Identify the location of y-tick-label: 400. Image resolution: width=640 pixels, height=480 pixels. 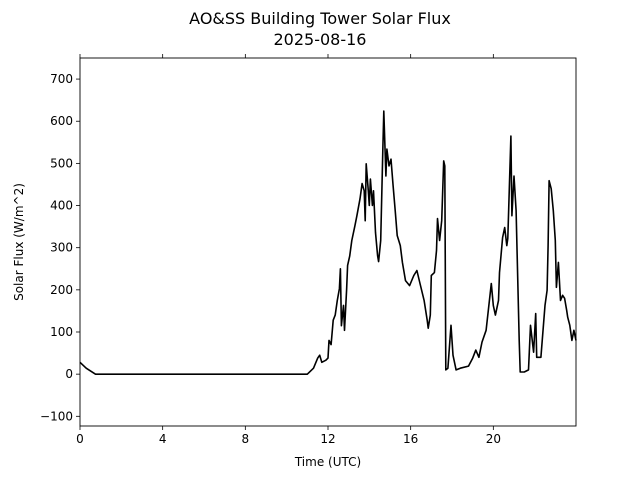
(61, 206).